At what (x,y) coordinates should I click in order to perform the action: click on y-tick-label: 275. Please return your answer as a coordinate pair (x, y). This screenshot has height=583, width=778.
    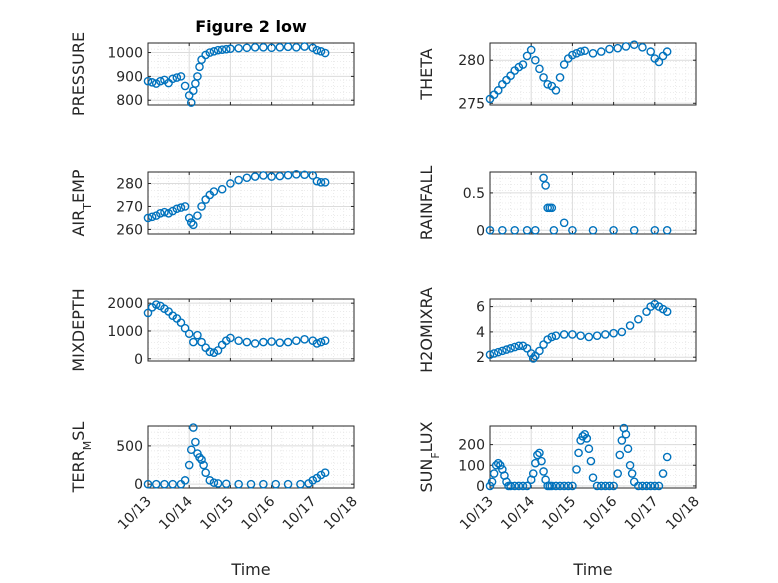
    Looking at the image, I should click on (471, 104).